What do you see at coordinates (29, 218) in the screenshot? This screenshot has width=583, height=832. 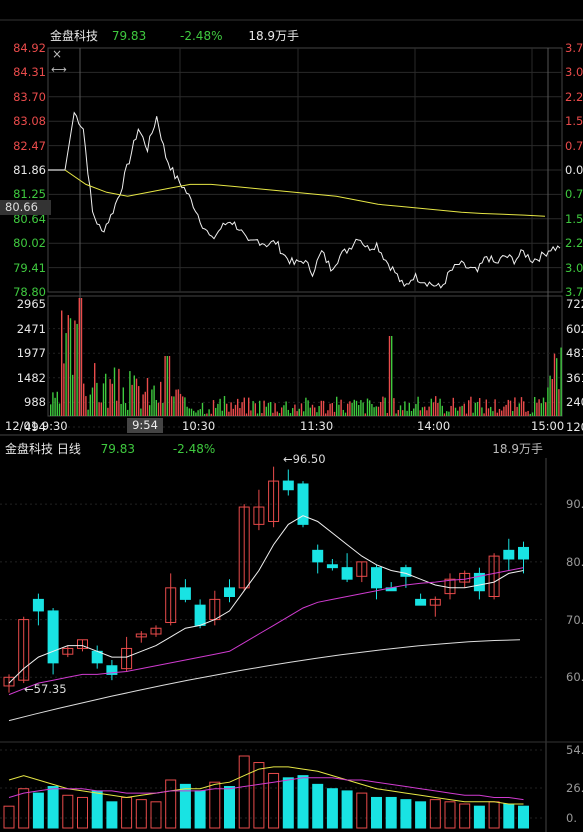 I see `price-tick-left: 80.64` at bounding box center [29, 218].